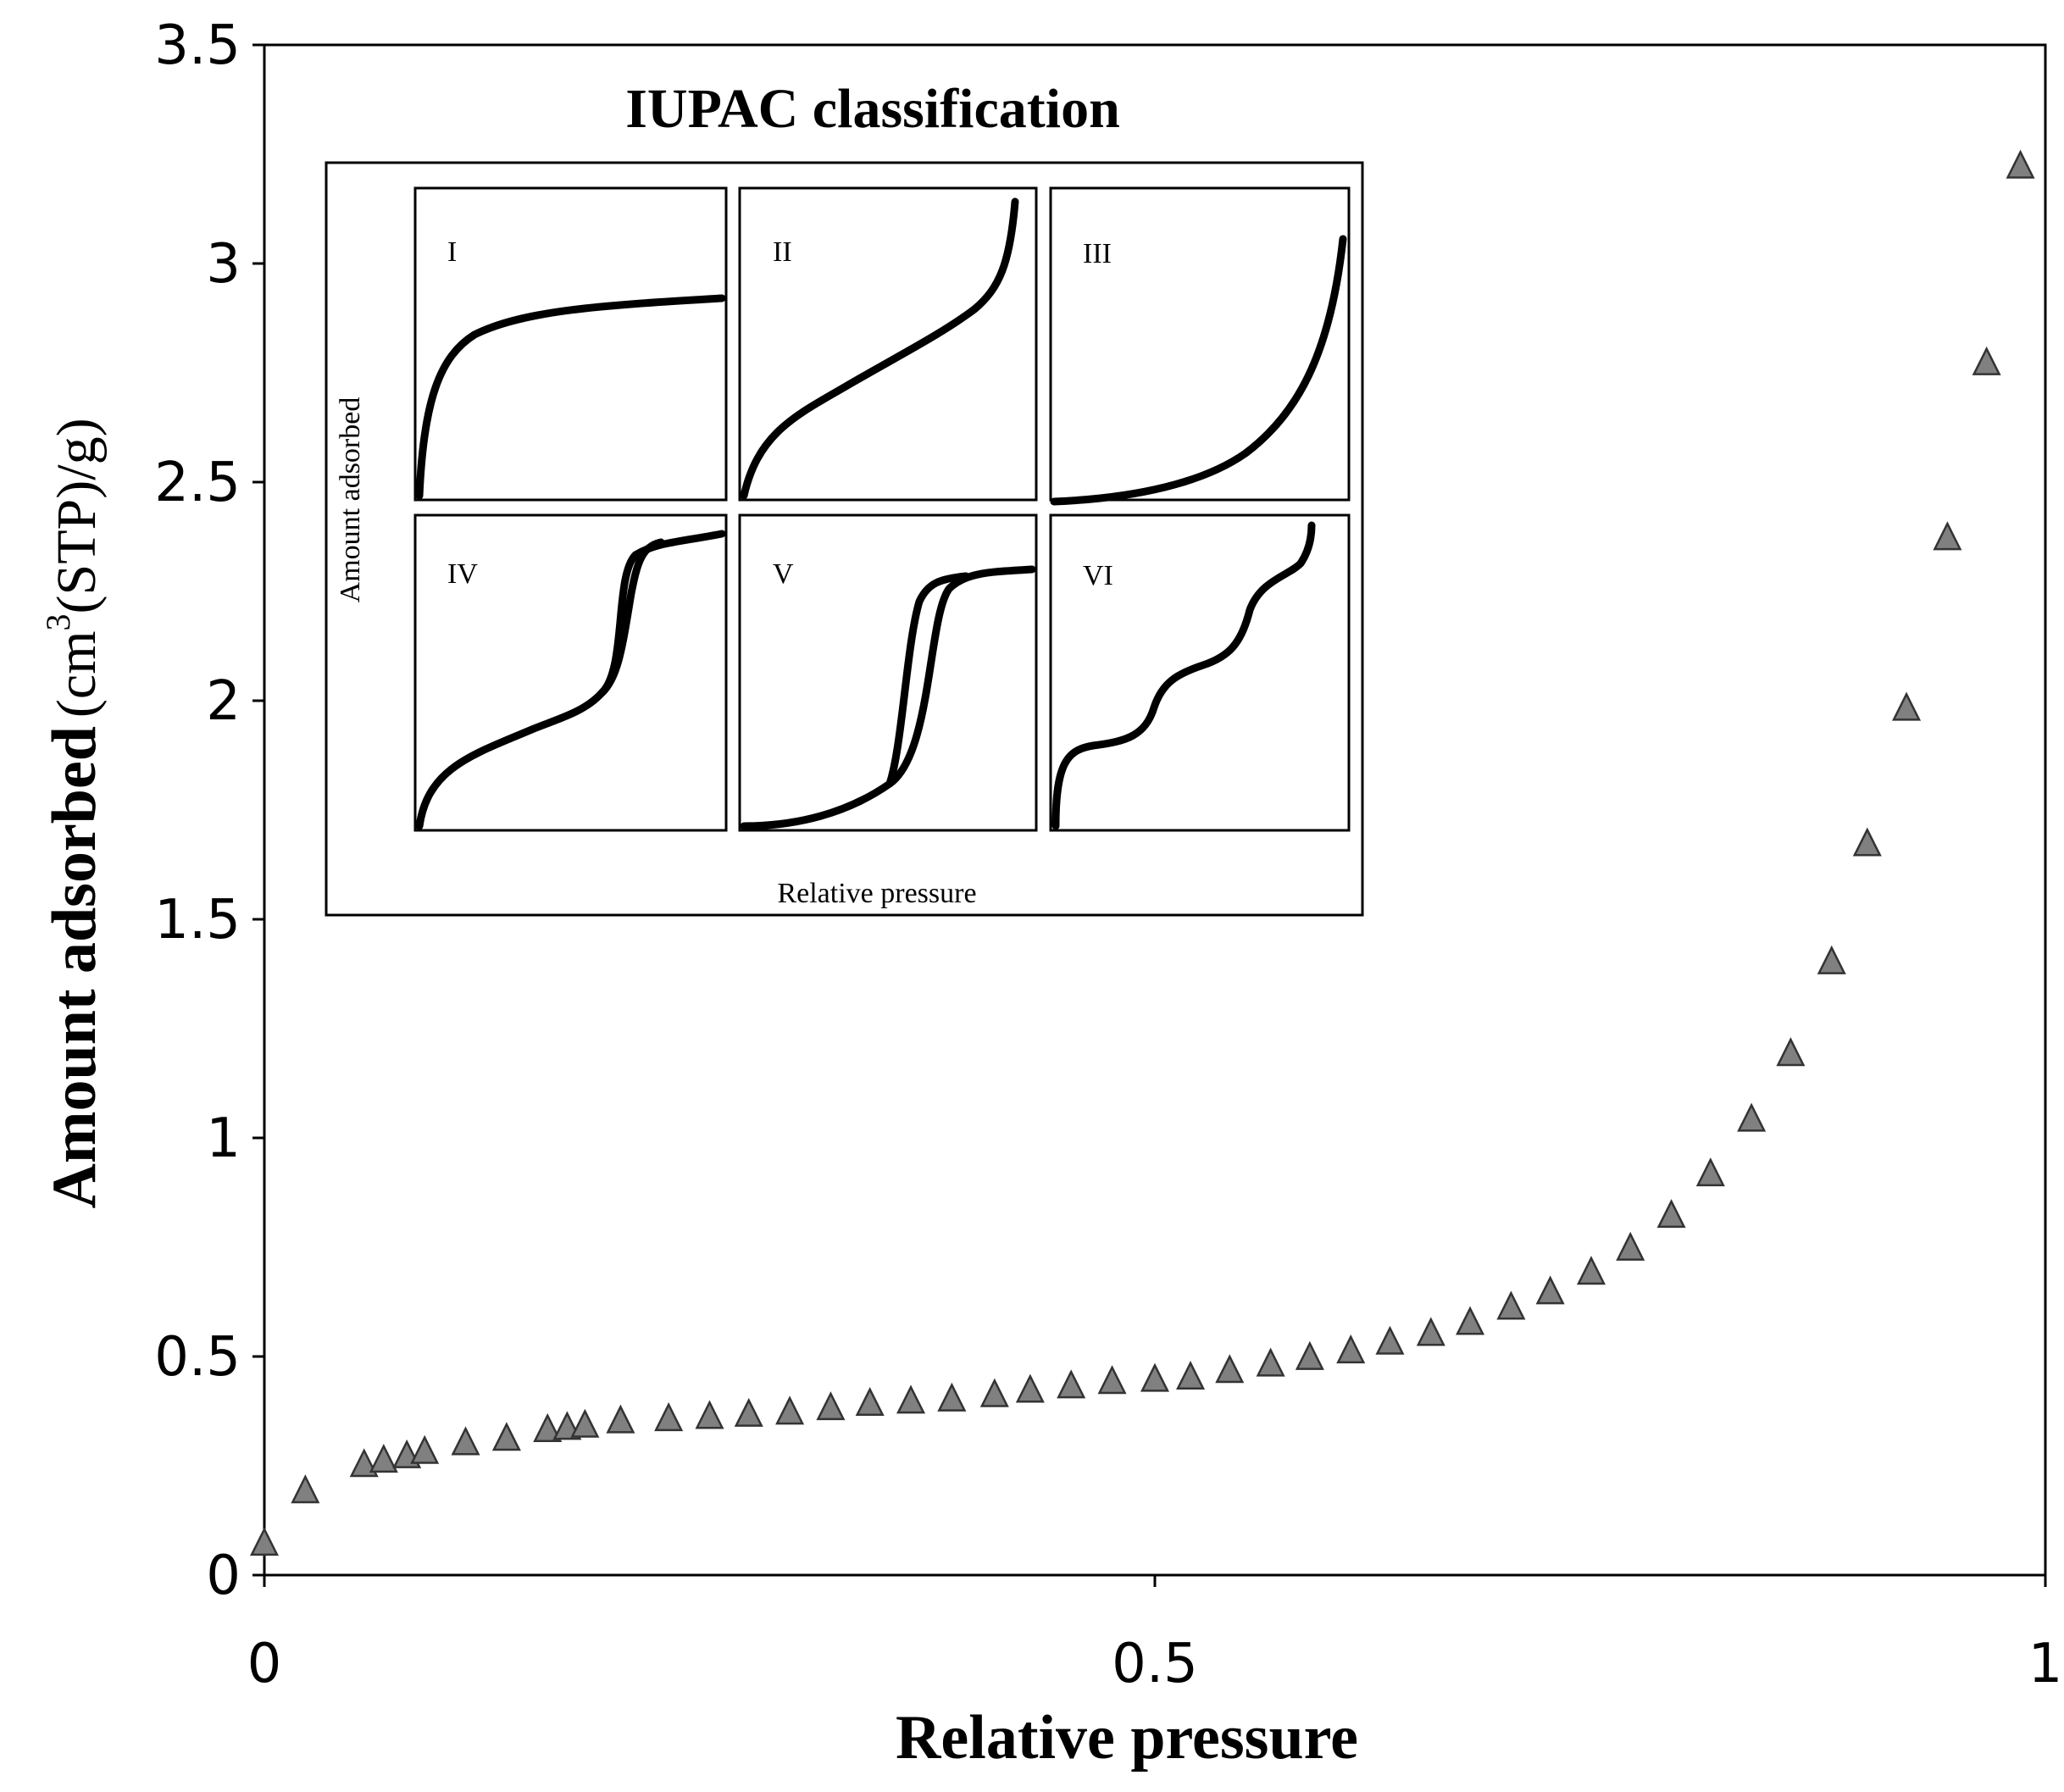 This screenshot has height=1792, width=2064. I want to click on y-tick-label: 0, so click(223, 1576).